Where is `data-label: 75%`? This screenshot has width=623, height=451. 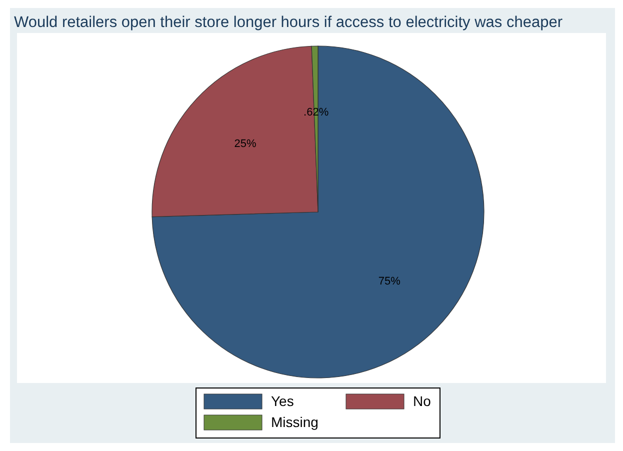 data-label: 75% is located at coordinates (389, 281).